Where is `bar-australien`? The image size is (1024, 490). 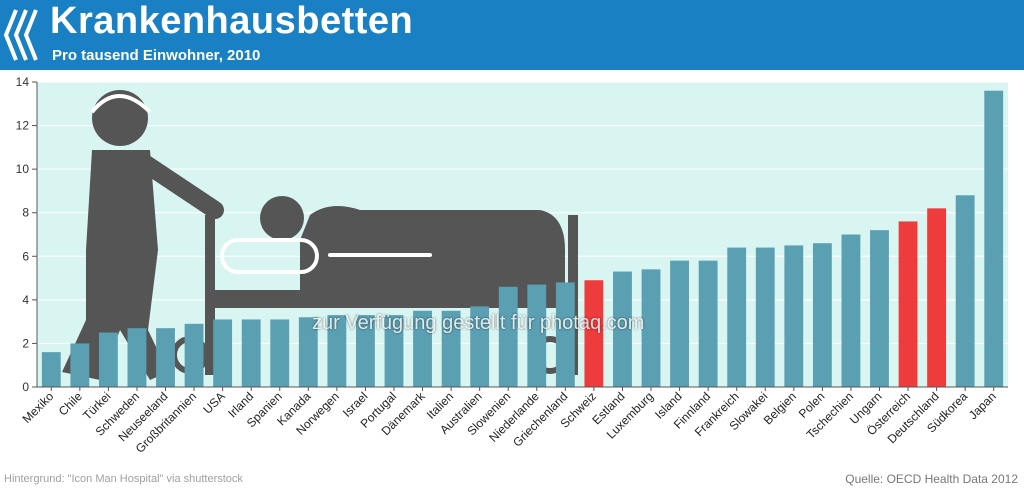 bar-australien is located at coordinates (480, 346).